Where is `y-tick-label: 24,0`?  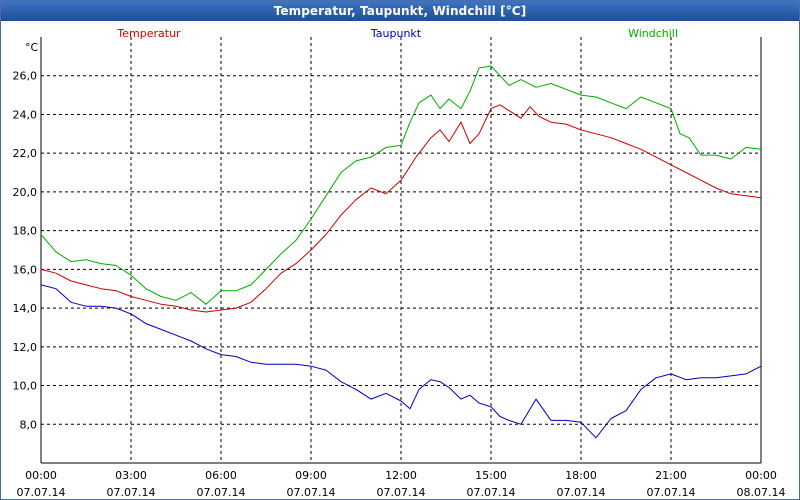 y-tick-label: 24,0 is located at coordinates (25, 114).